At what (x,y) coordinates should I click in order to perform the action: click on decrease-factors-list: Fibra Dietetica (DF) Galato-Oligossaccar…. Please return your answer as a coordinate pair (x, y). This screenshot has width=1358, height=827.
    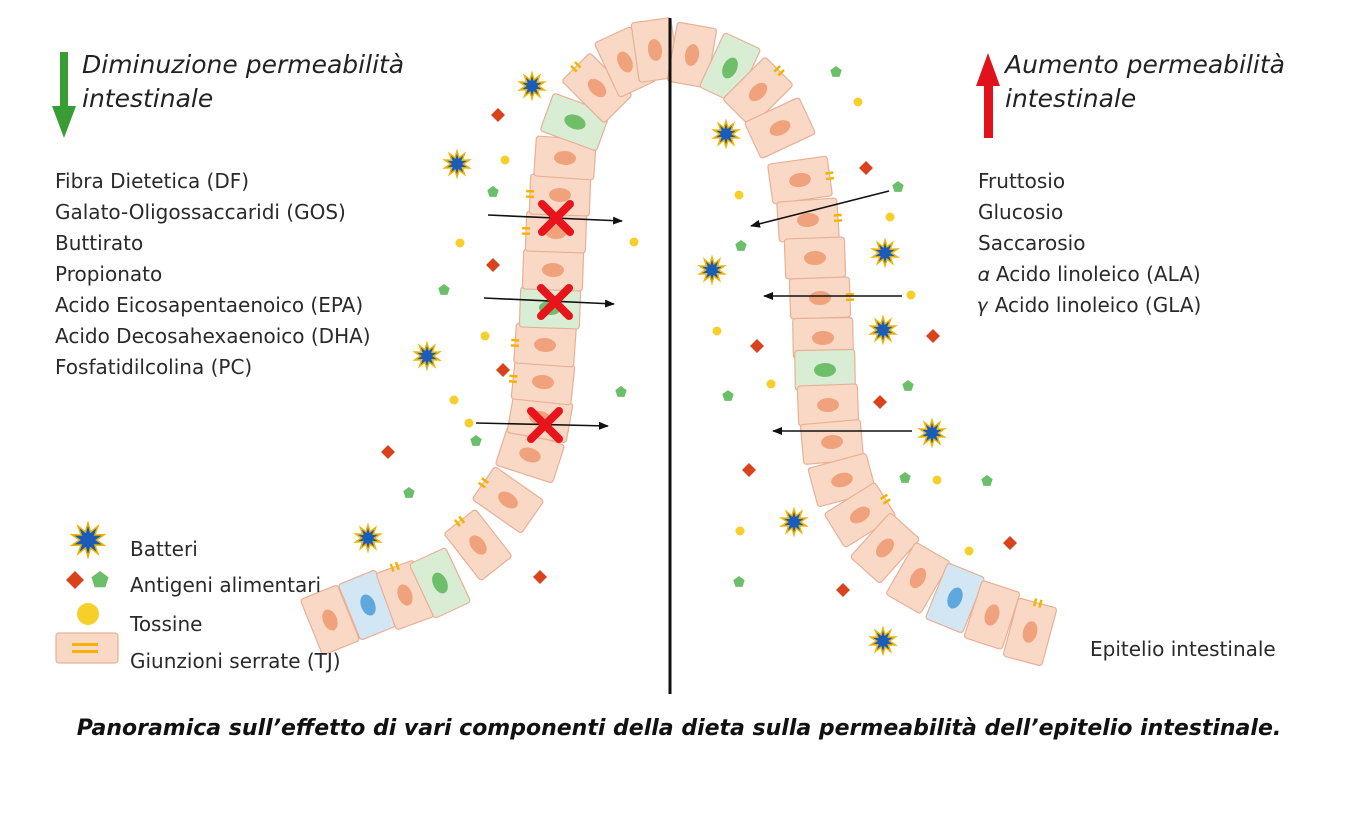
    Looking at the image, I should click on (213, 274).